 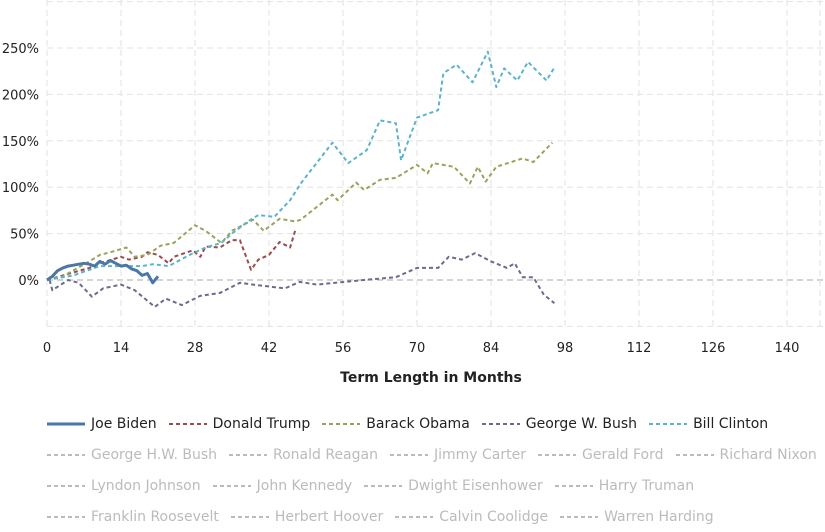 What do you see at coordinates (20, 165) in the screenshot?
I see `y-axis: 0% 50% 100% 150% 200% 250%` at bounding box center [20, 165].